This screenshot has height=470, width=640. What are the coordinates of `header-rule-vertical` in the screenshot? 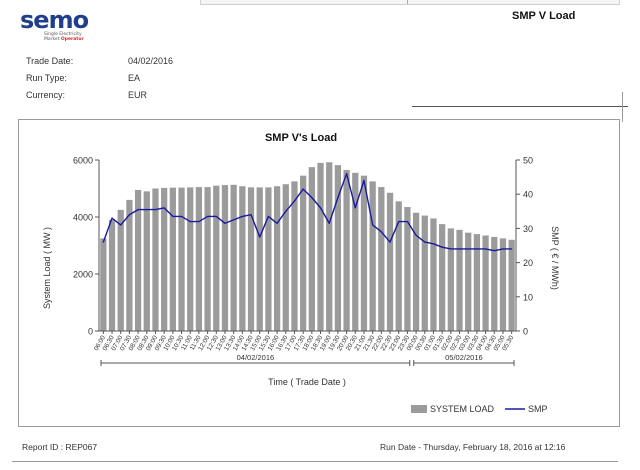 It's located at (622, 107).